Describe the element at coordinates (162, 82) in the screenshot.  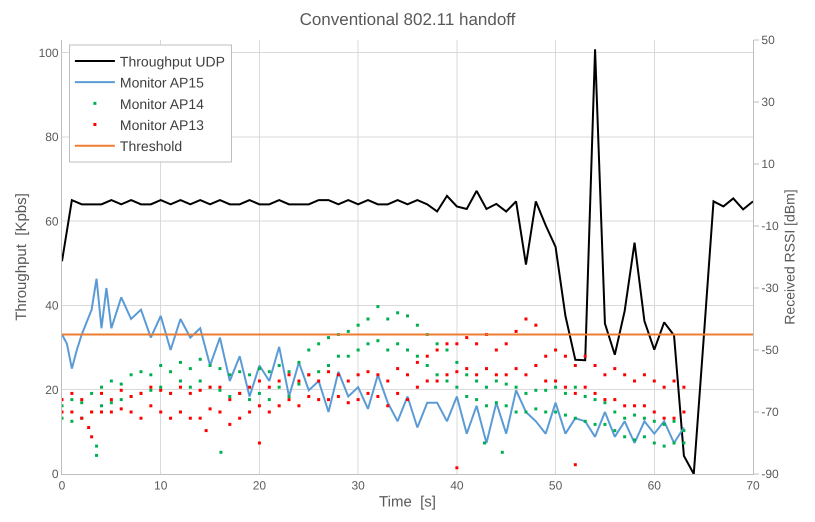
I see `legend-label: Monitor AP15` at that location.